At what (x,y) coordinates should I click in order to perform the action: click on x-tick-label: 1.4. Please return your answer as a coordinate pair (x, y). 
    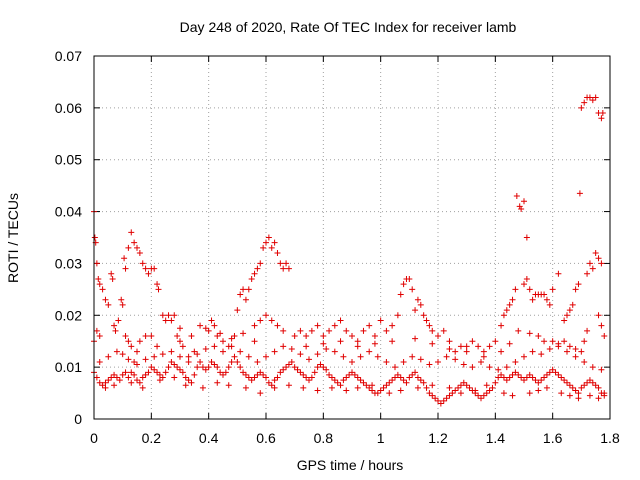
    Looking at the image, I should click on (496, 438).